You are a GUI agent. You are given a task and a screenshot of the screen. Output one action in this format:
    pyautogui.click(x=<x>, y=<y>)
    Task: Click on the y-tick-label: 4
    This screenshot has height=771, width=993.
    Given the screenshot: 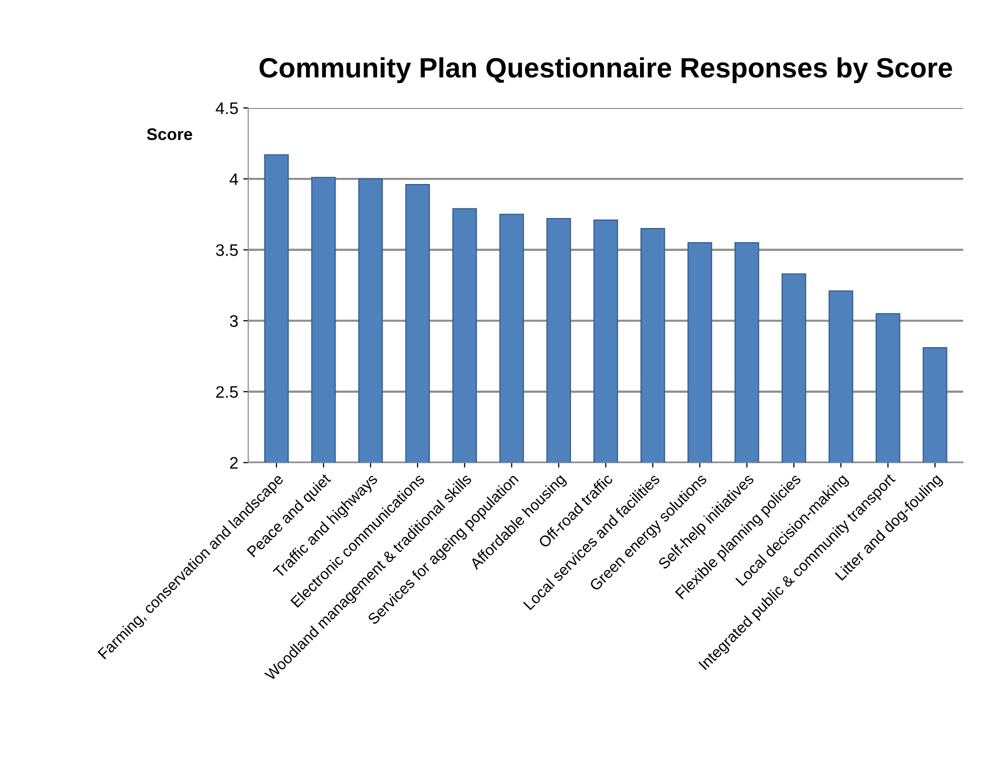 What is the action you would take?
    pyautogui.click(x=234, y=179)
    